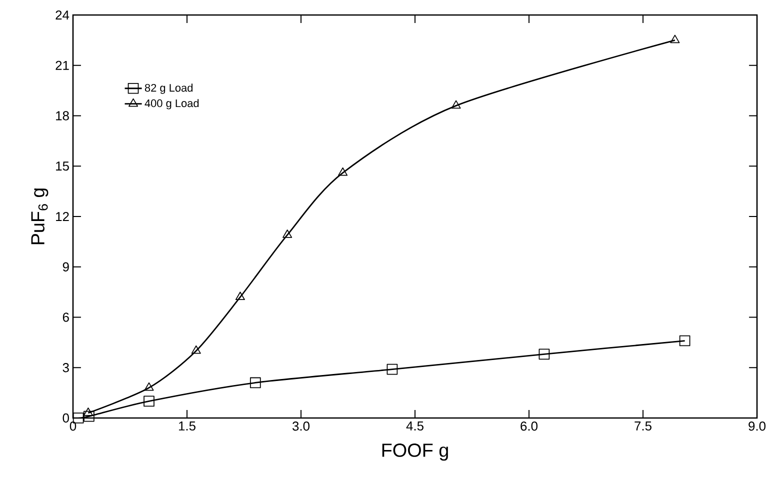 The image size is (771, 489). I want to click on x-tick-label: 9.0, so click(757, 426).